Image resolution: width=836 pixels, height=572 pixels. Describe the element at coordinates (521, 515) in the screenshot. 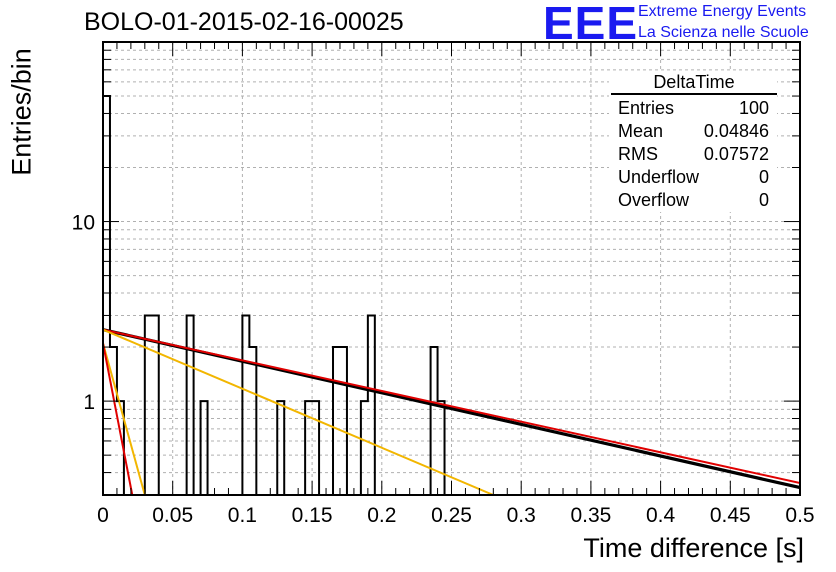

I see `x-tick-label: 0.3` at that location.